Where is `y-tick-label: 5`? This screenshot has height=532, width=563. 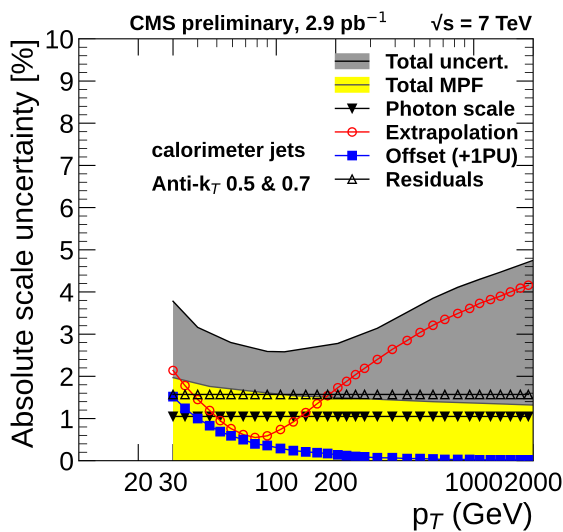 y-tick-label: 5 is located at coordinates (66, 250).